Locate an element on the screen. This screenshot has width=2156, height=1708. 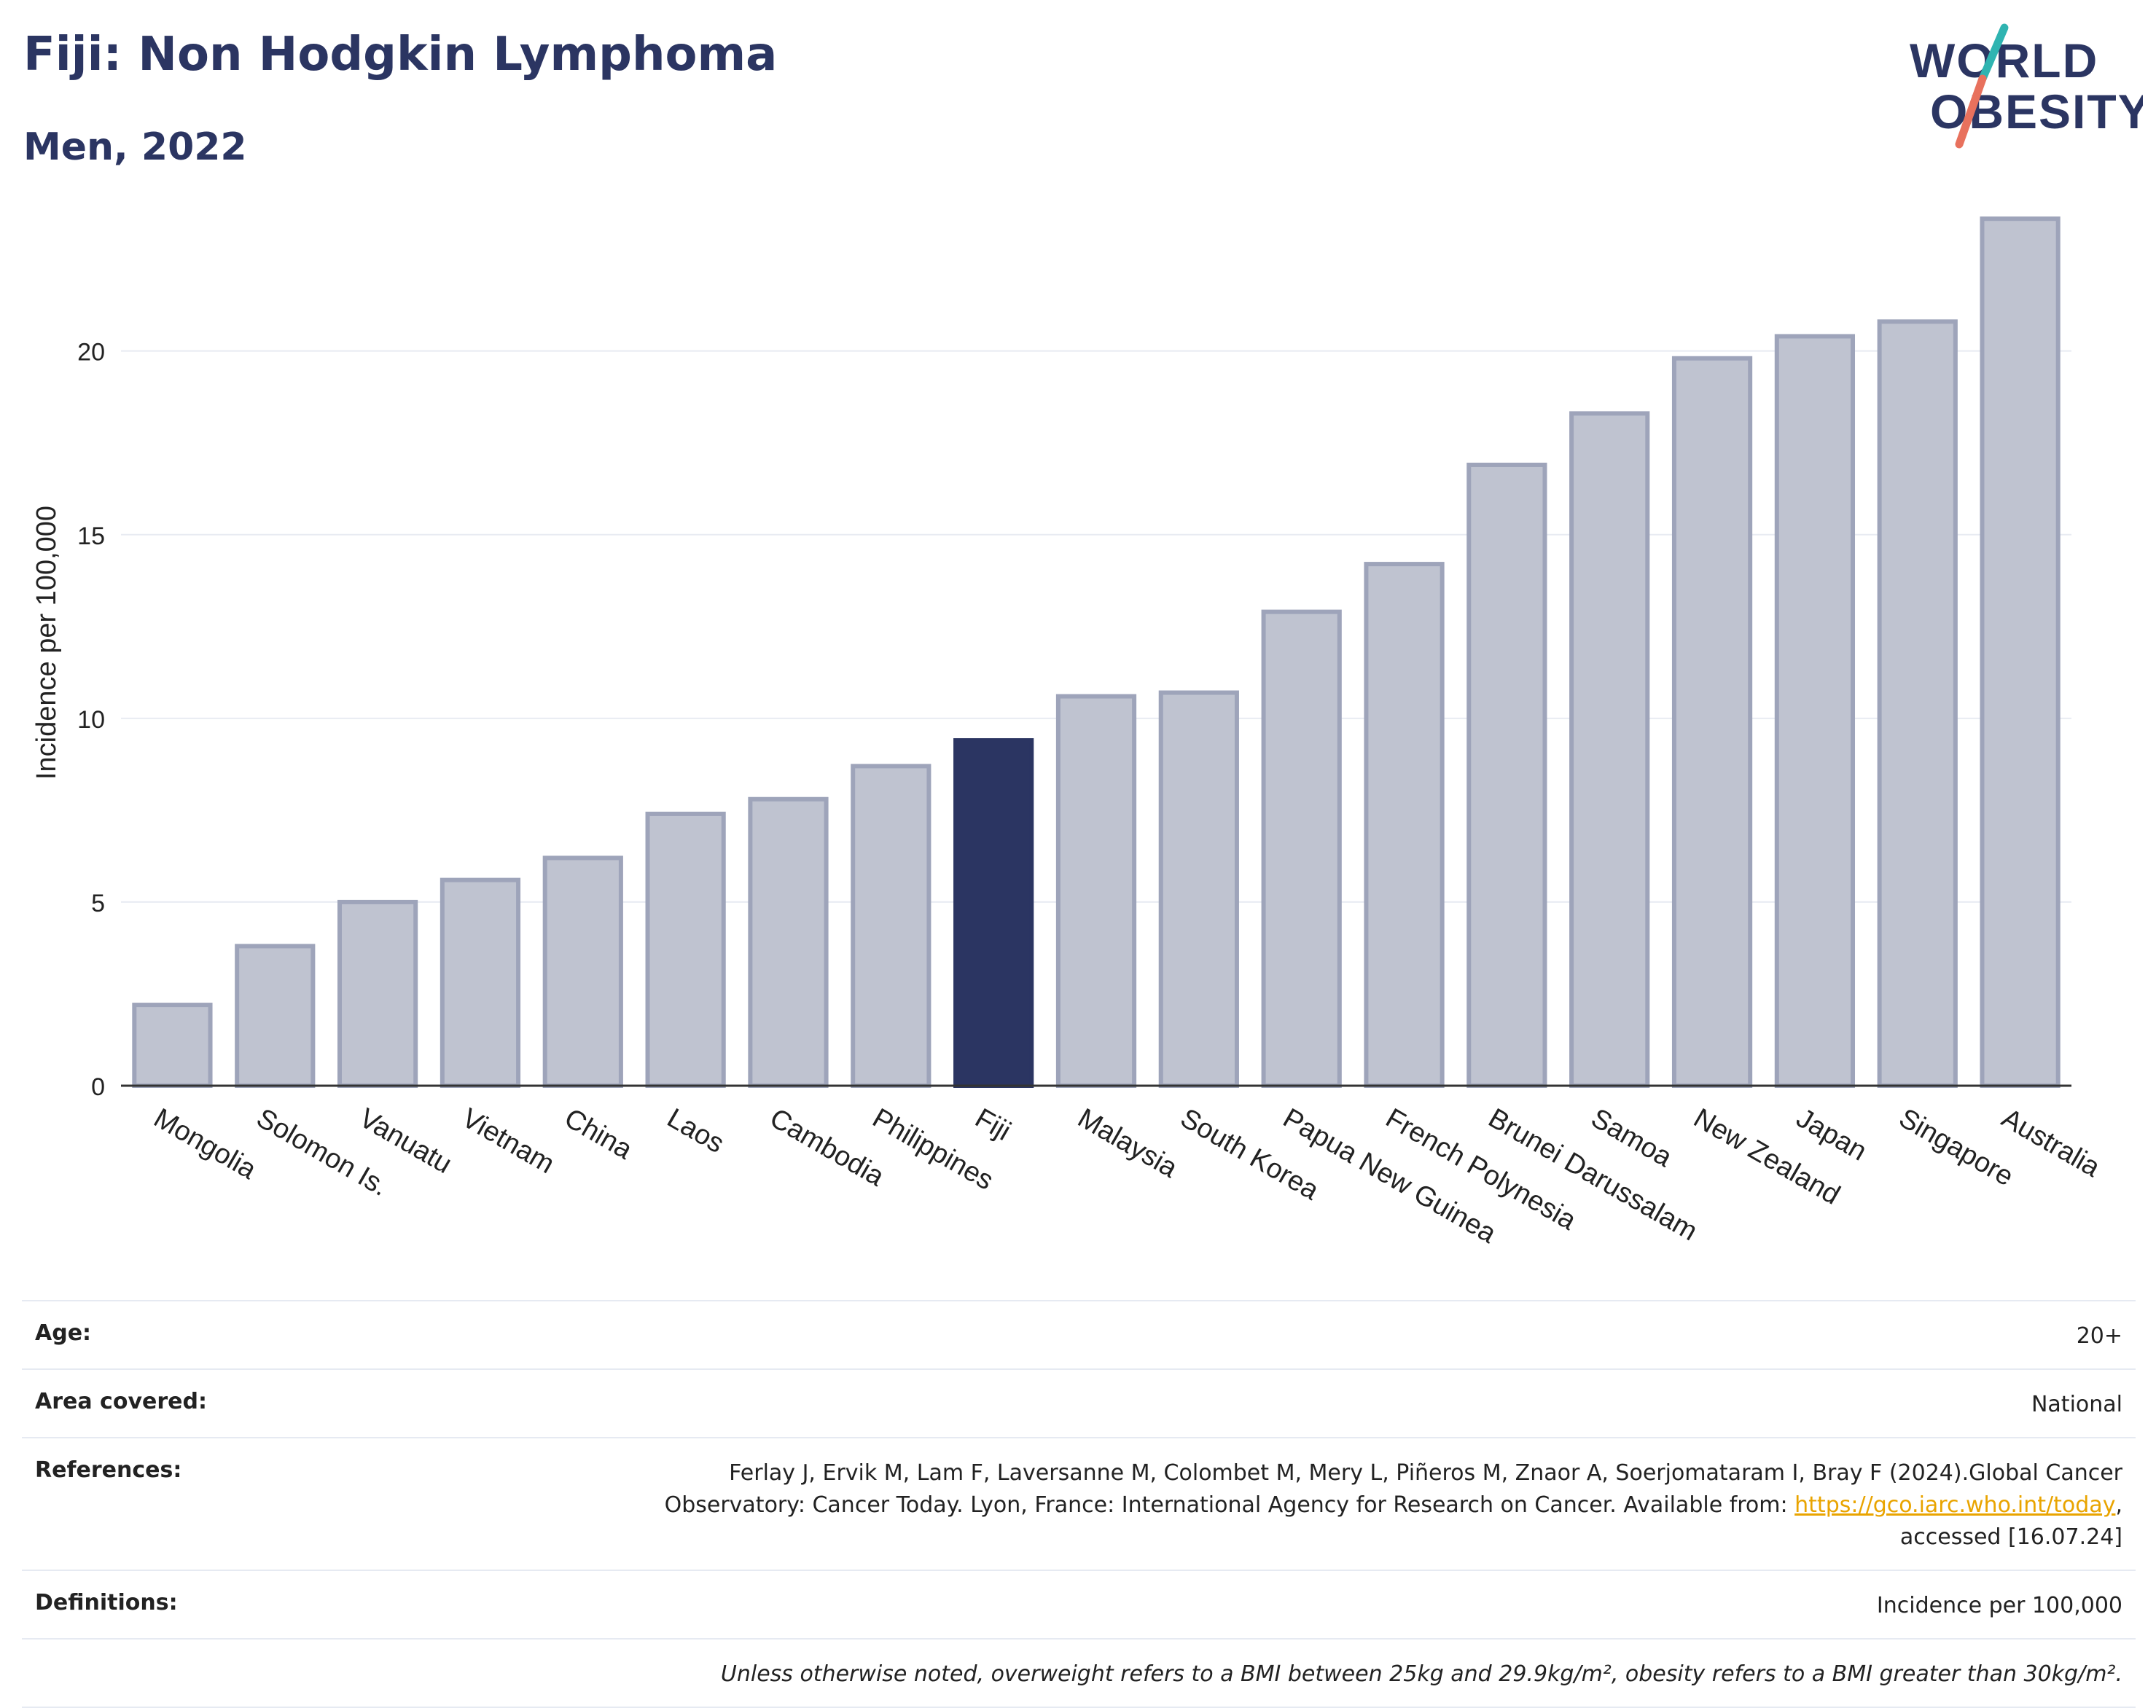
area-value: National is located at coordinates (2077, 1404).